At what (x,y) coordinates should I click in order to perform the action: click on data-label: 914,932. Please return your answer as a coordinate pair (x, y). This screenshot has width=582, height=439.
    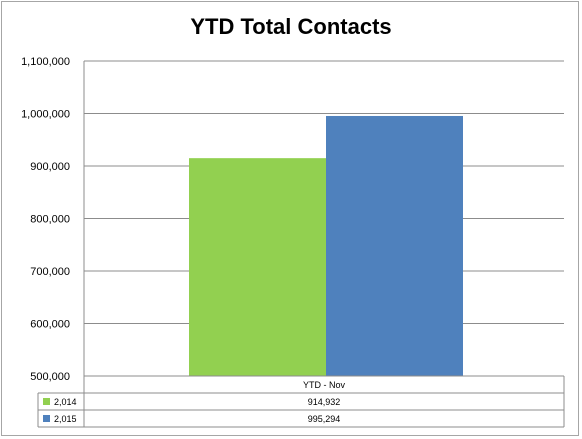
    Looking at the image, I should click on (324, 402).